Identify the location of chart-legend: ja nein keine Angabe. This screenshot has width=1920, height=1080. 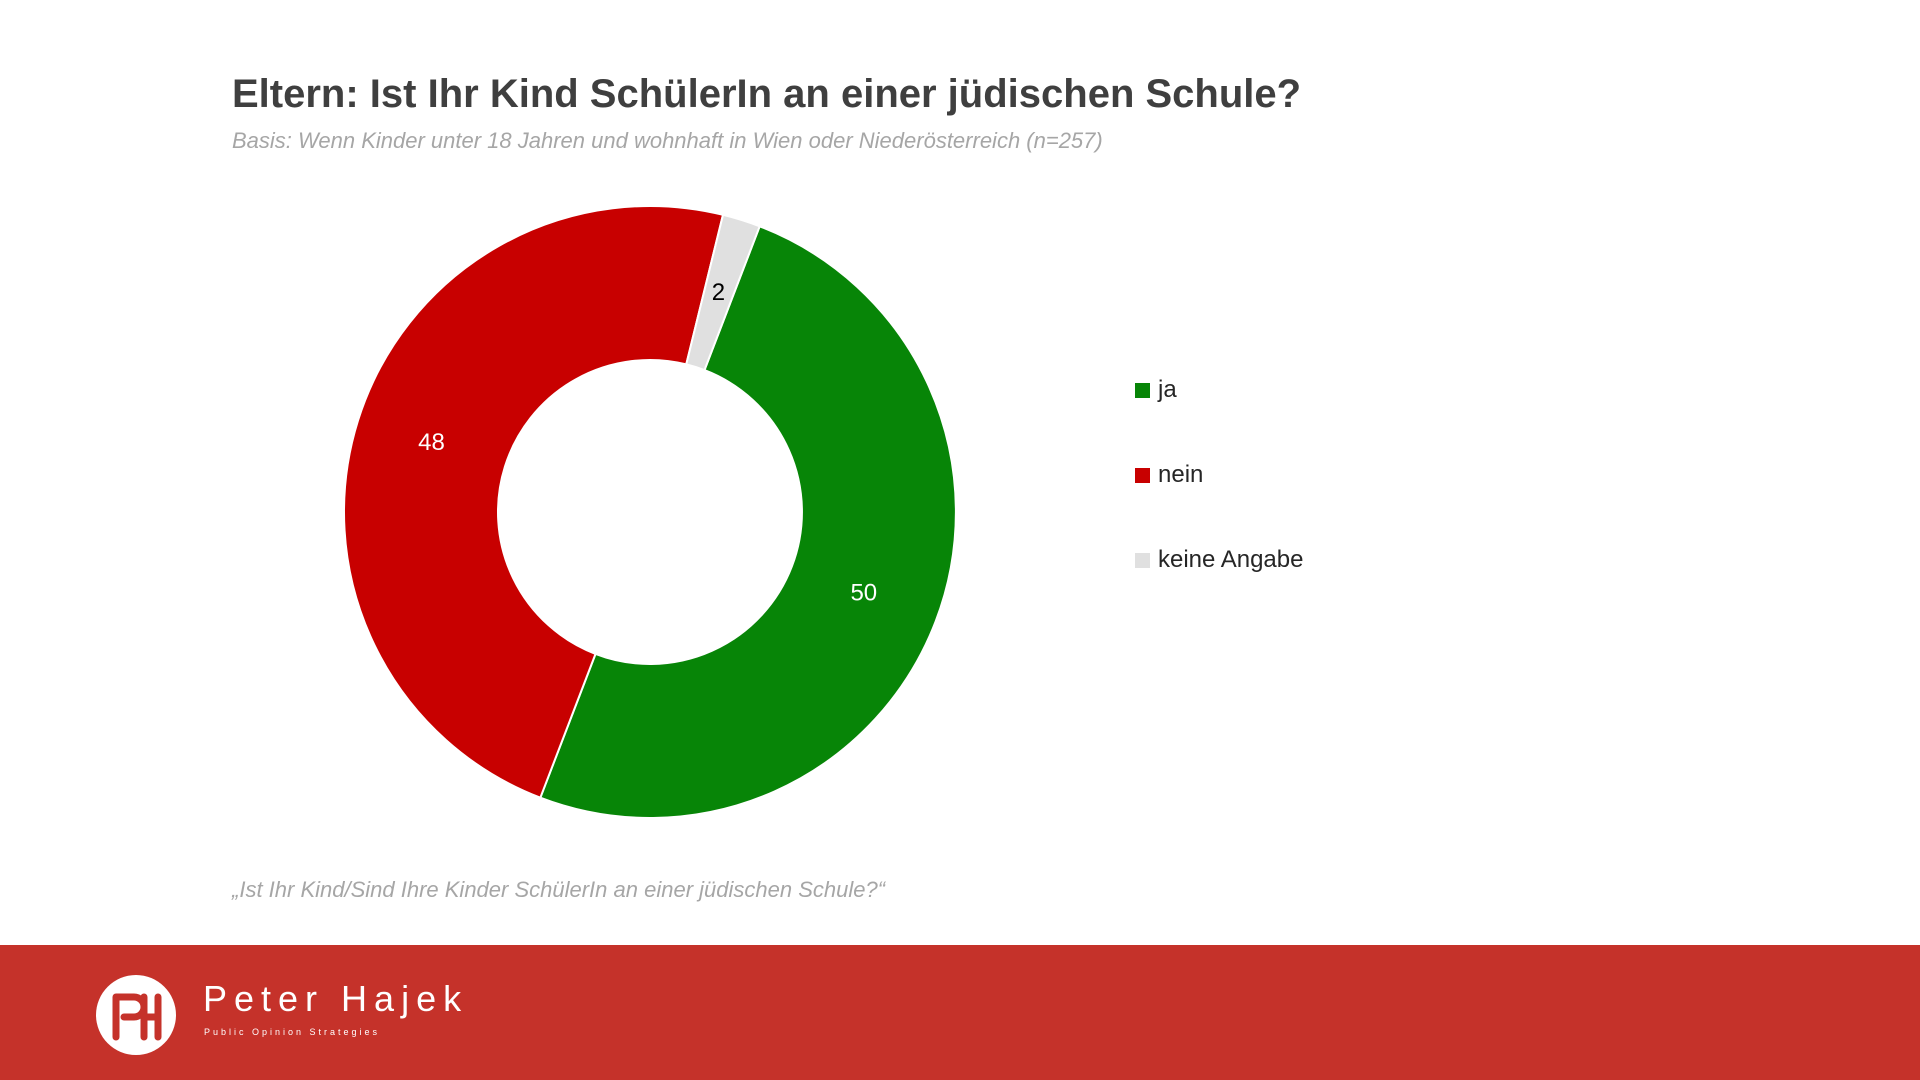
(1219, 499).